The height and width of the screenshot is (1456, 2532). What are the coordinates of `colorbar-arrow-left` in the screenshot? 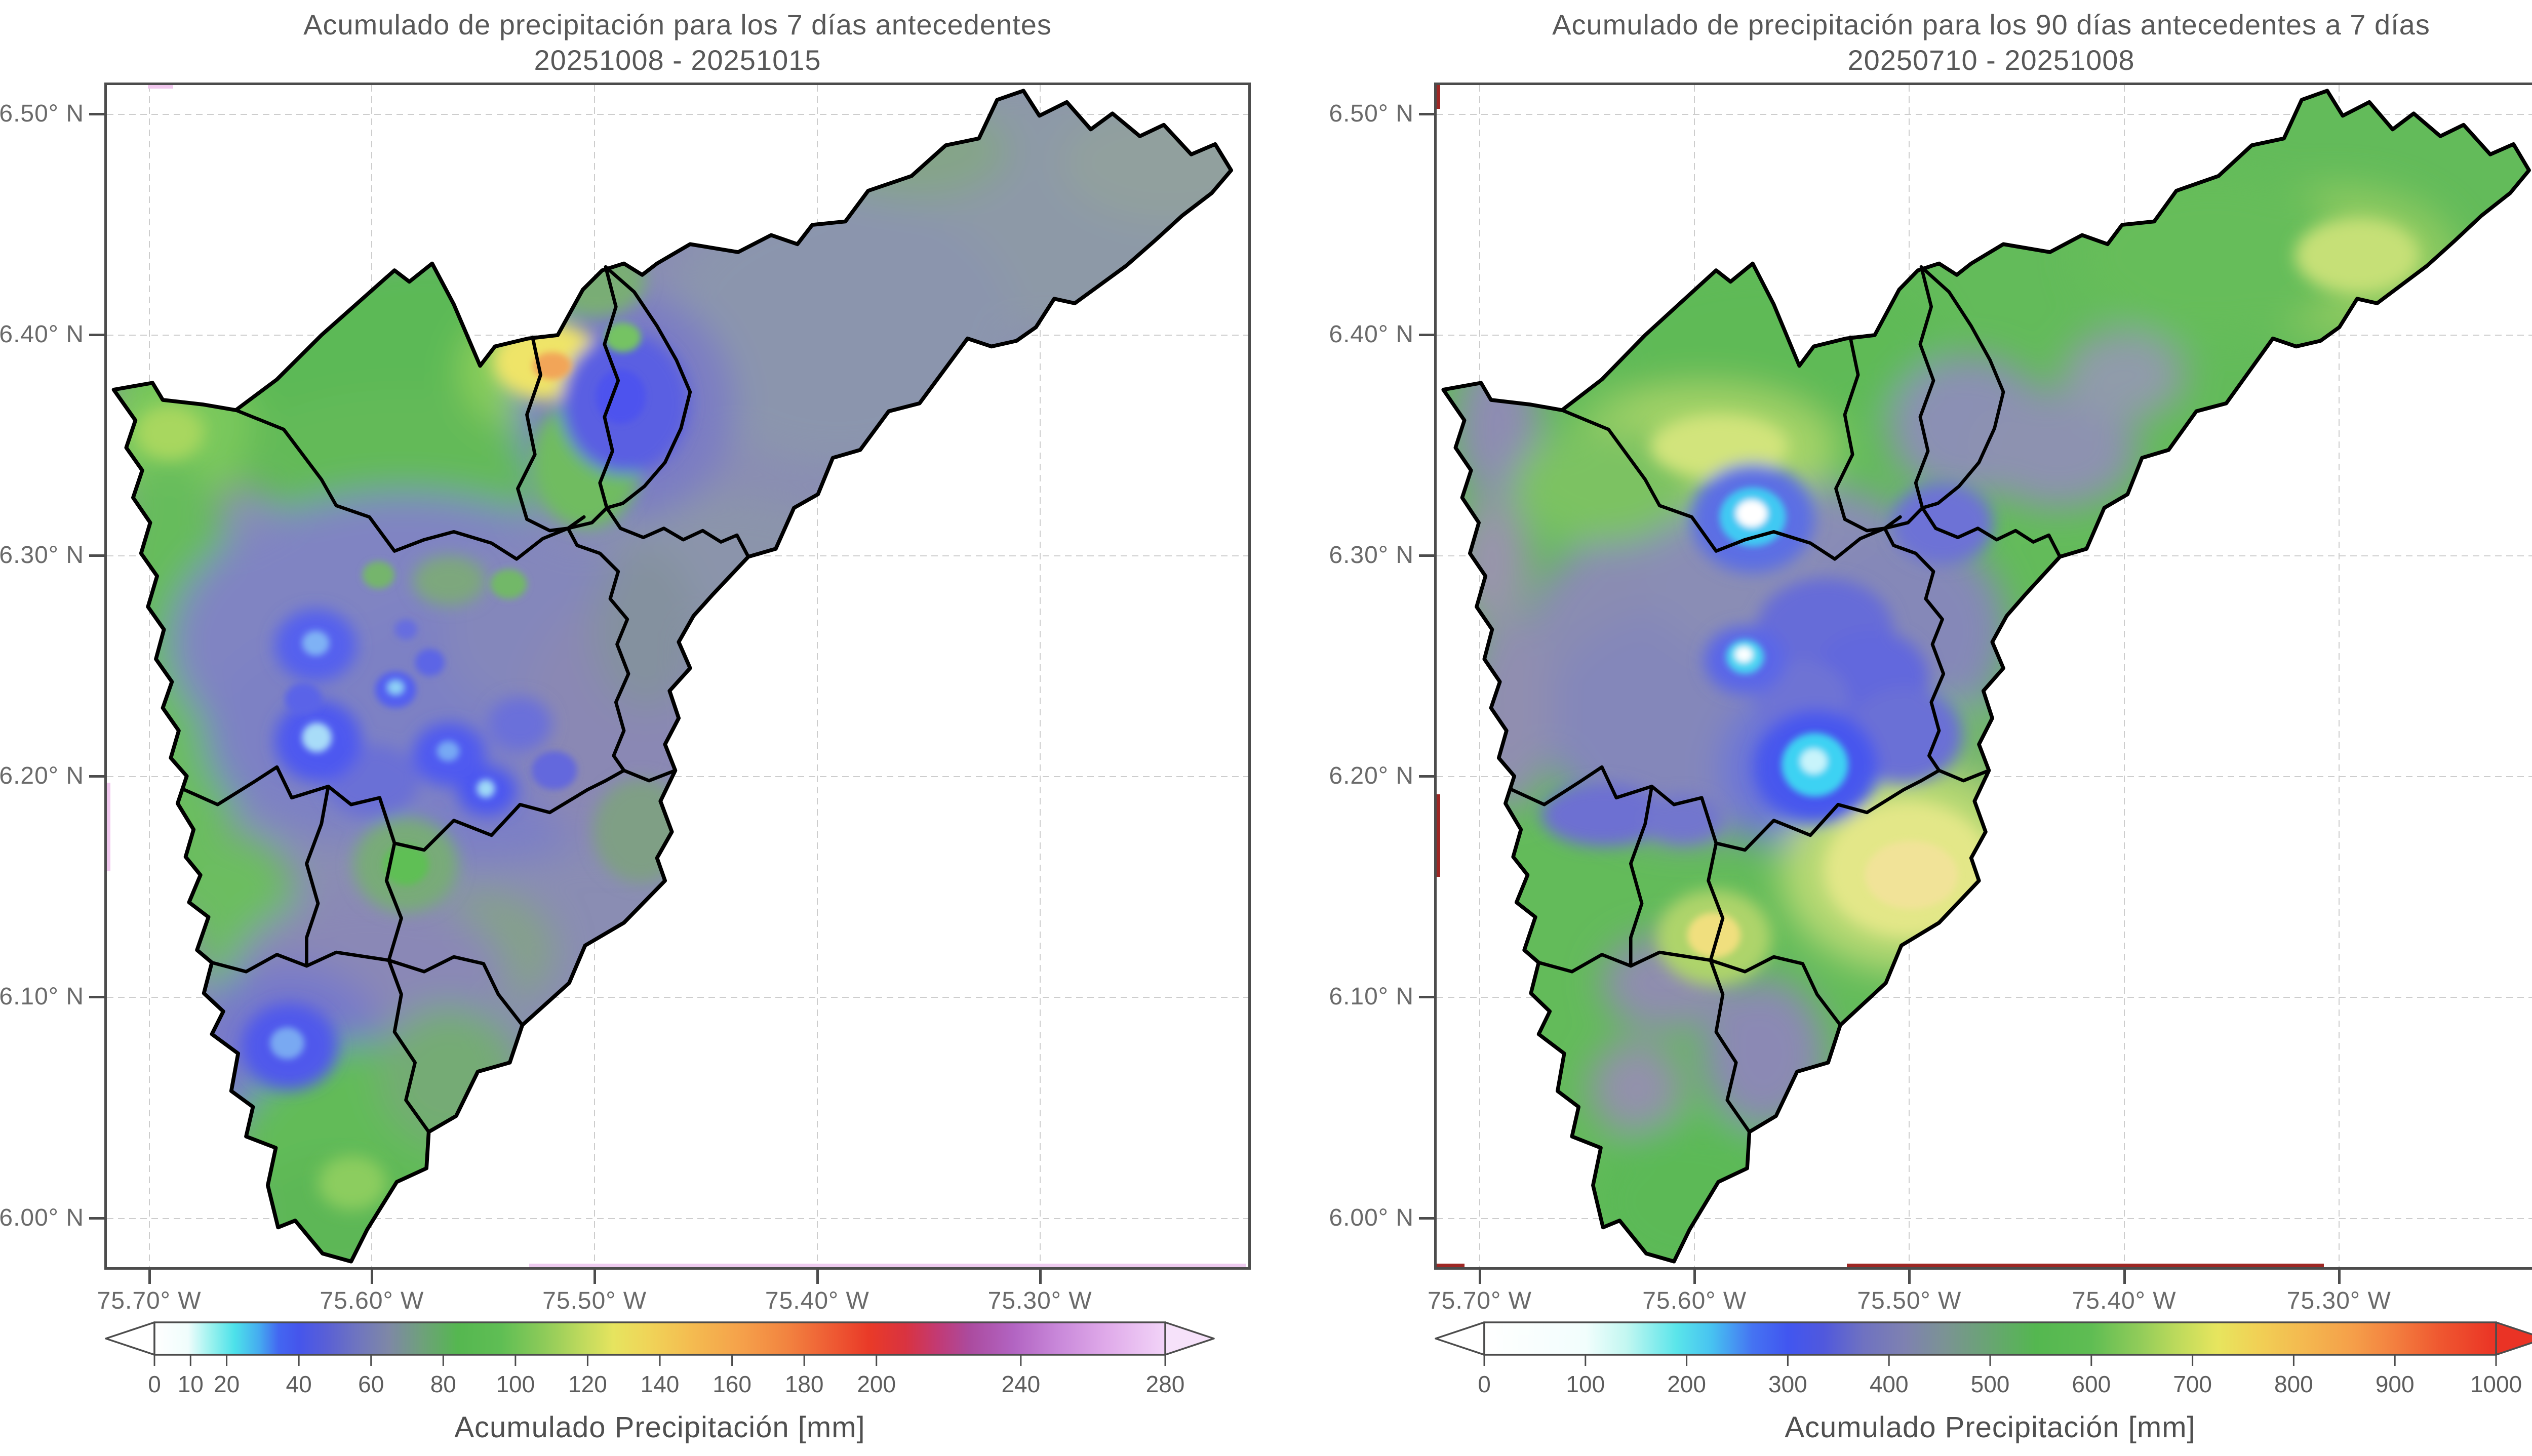 It's located at (130, 1338).